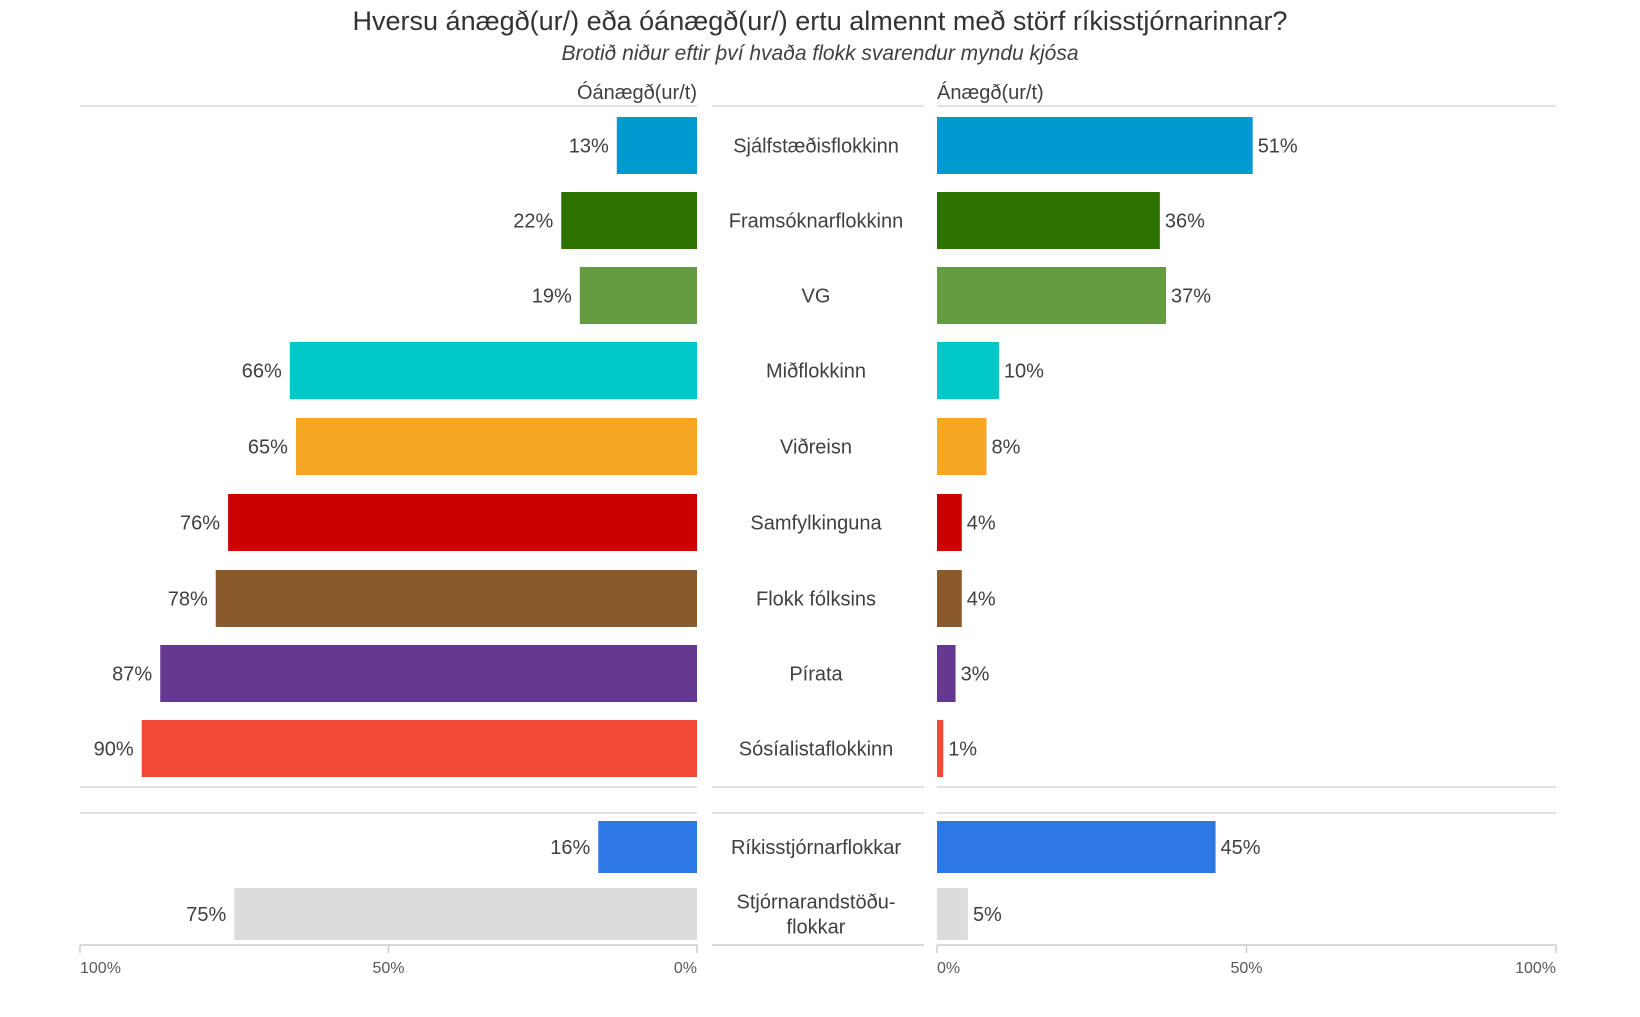 The width and height of the screenshot is (1640, 1017). I want to click on dissatisfied-value-label: 16%, so click(570, 848).